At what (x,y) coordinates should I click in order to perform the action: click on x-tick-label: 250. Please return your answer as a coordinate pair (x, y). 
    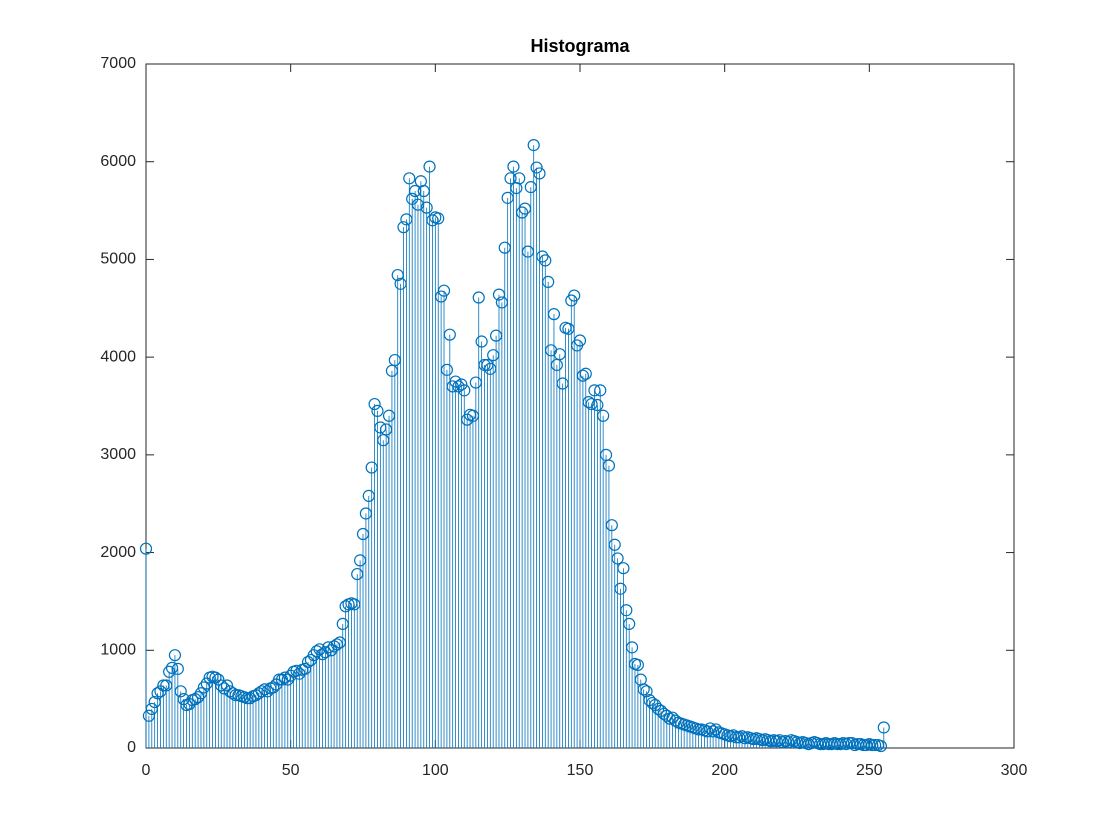
    Looking at the image, I should click on (869, 770).